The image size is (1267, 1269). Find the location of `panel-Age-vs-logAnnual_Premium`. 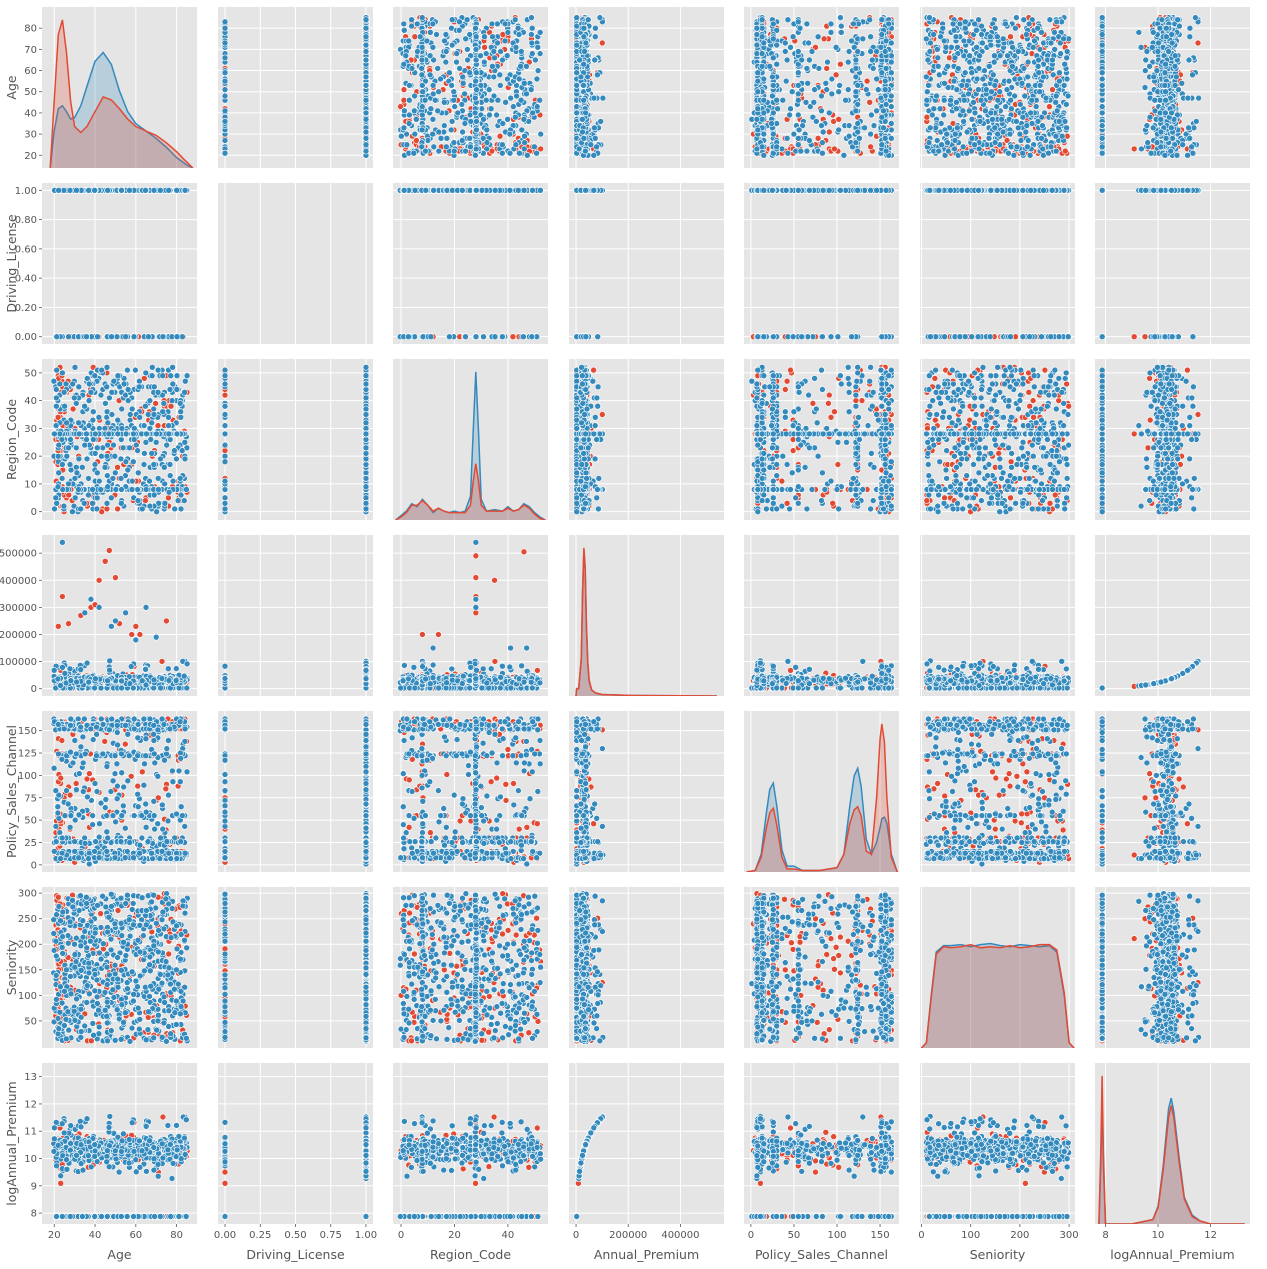

panel-Age-vs-logAnnual_Premium is located at coordinates (1172, 87).